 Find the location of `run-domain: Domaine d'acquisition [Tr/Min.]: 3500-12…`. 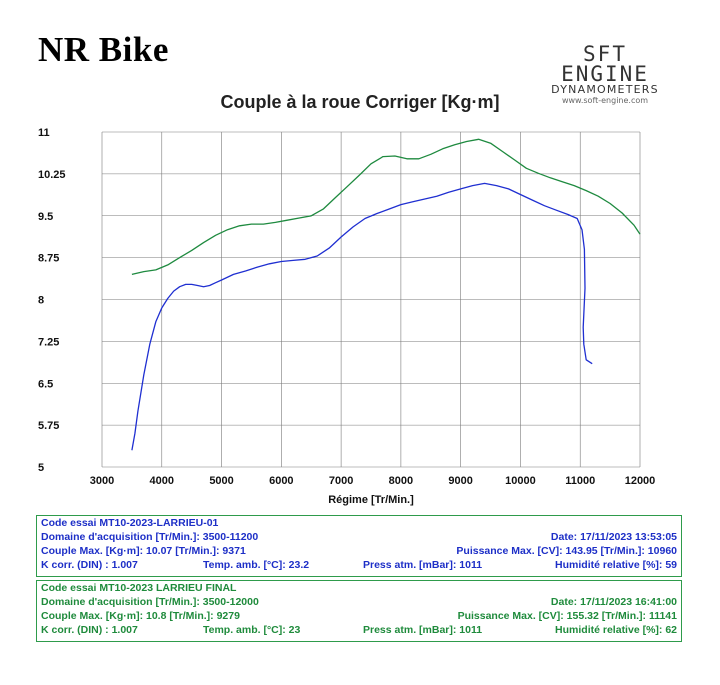

run-domain: Domaine d'acquisition [Tr/Min.]: 3500-12… is located at coordinates (150, 602).